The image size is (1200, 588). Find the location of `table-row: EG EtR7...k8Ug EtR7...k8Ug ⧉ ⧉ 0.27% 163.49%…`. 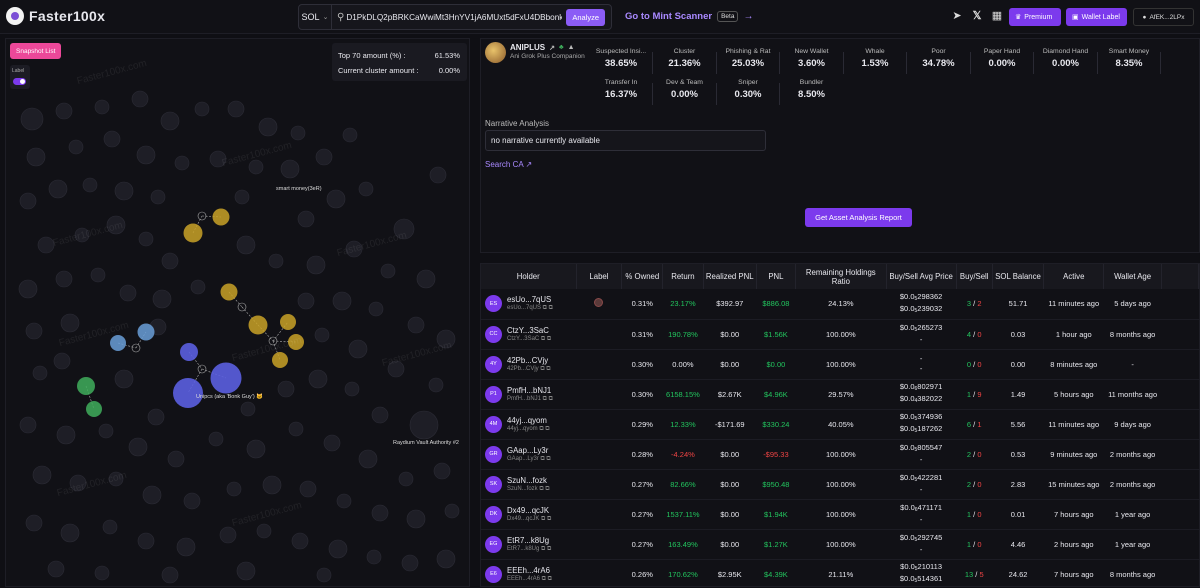

table-row: EG EtR7...k8Ug EtR7...k8Ug ⧉ ⧉ 0.27% 163.49%… is located at coordinates (840, 544).